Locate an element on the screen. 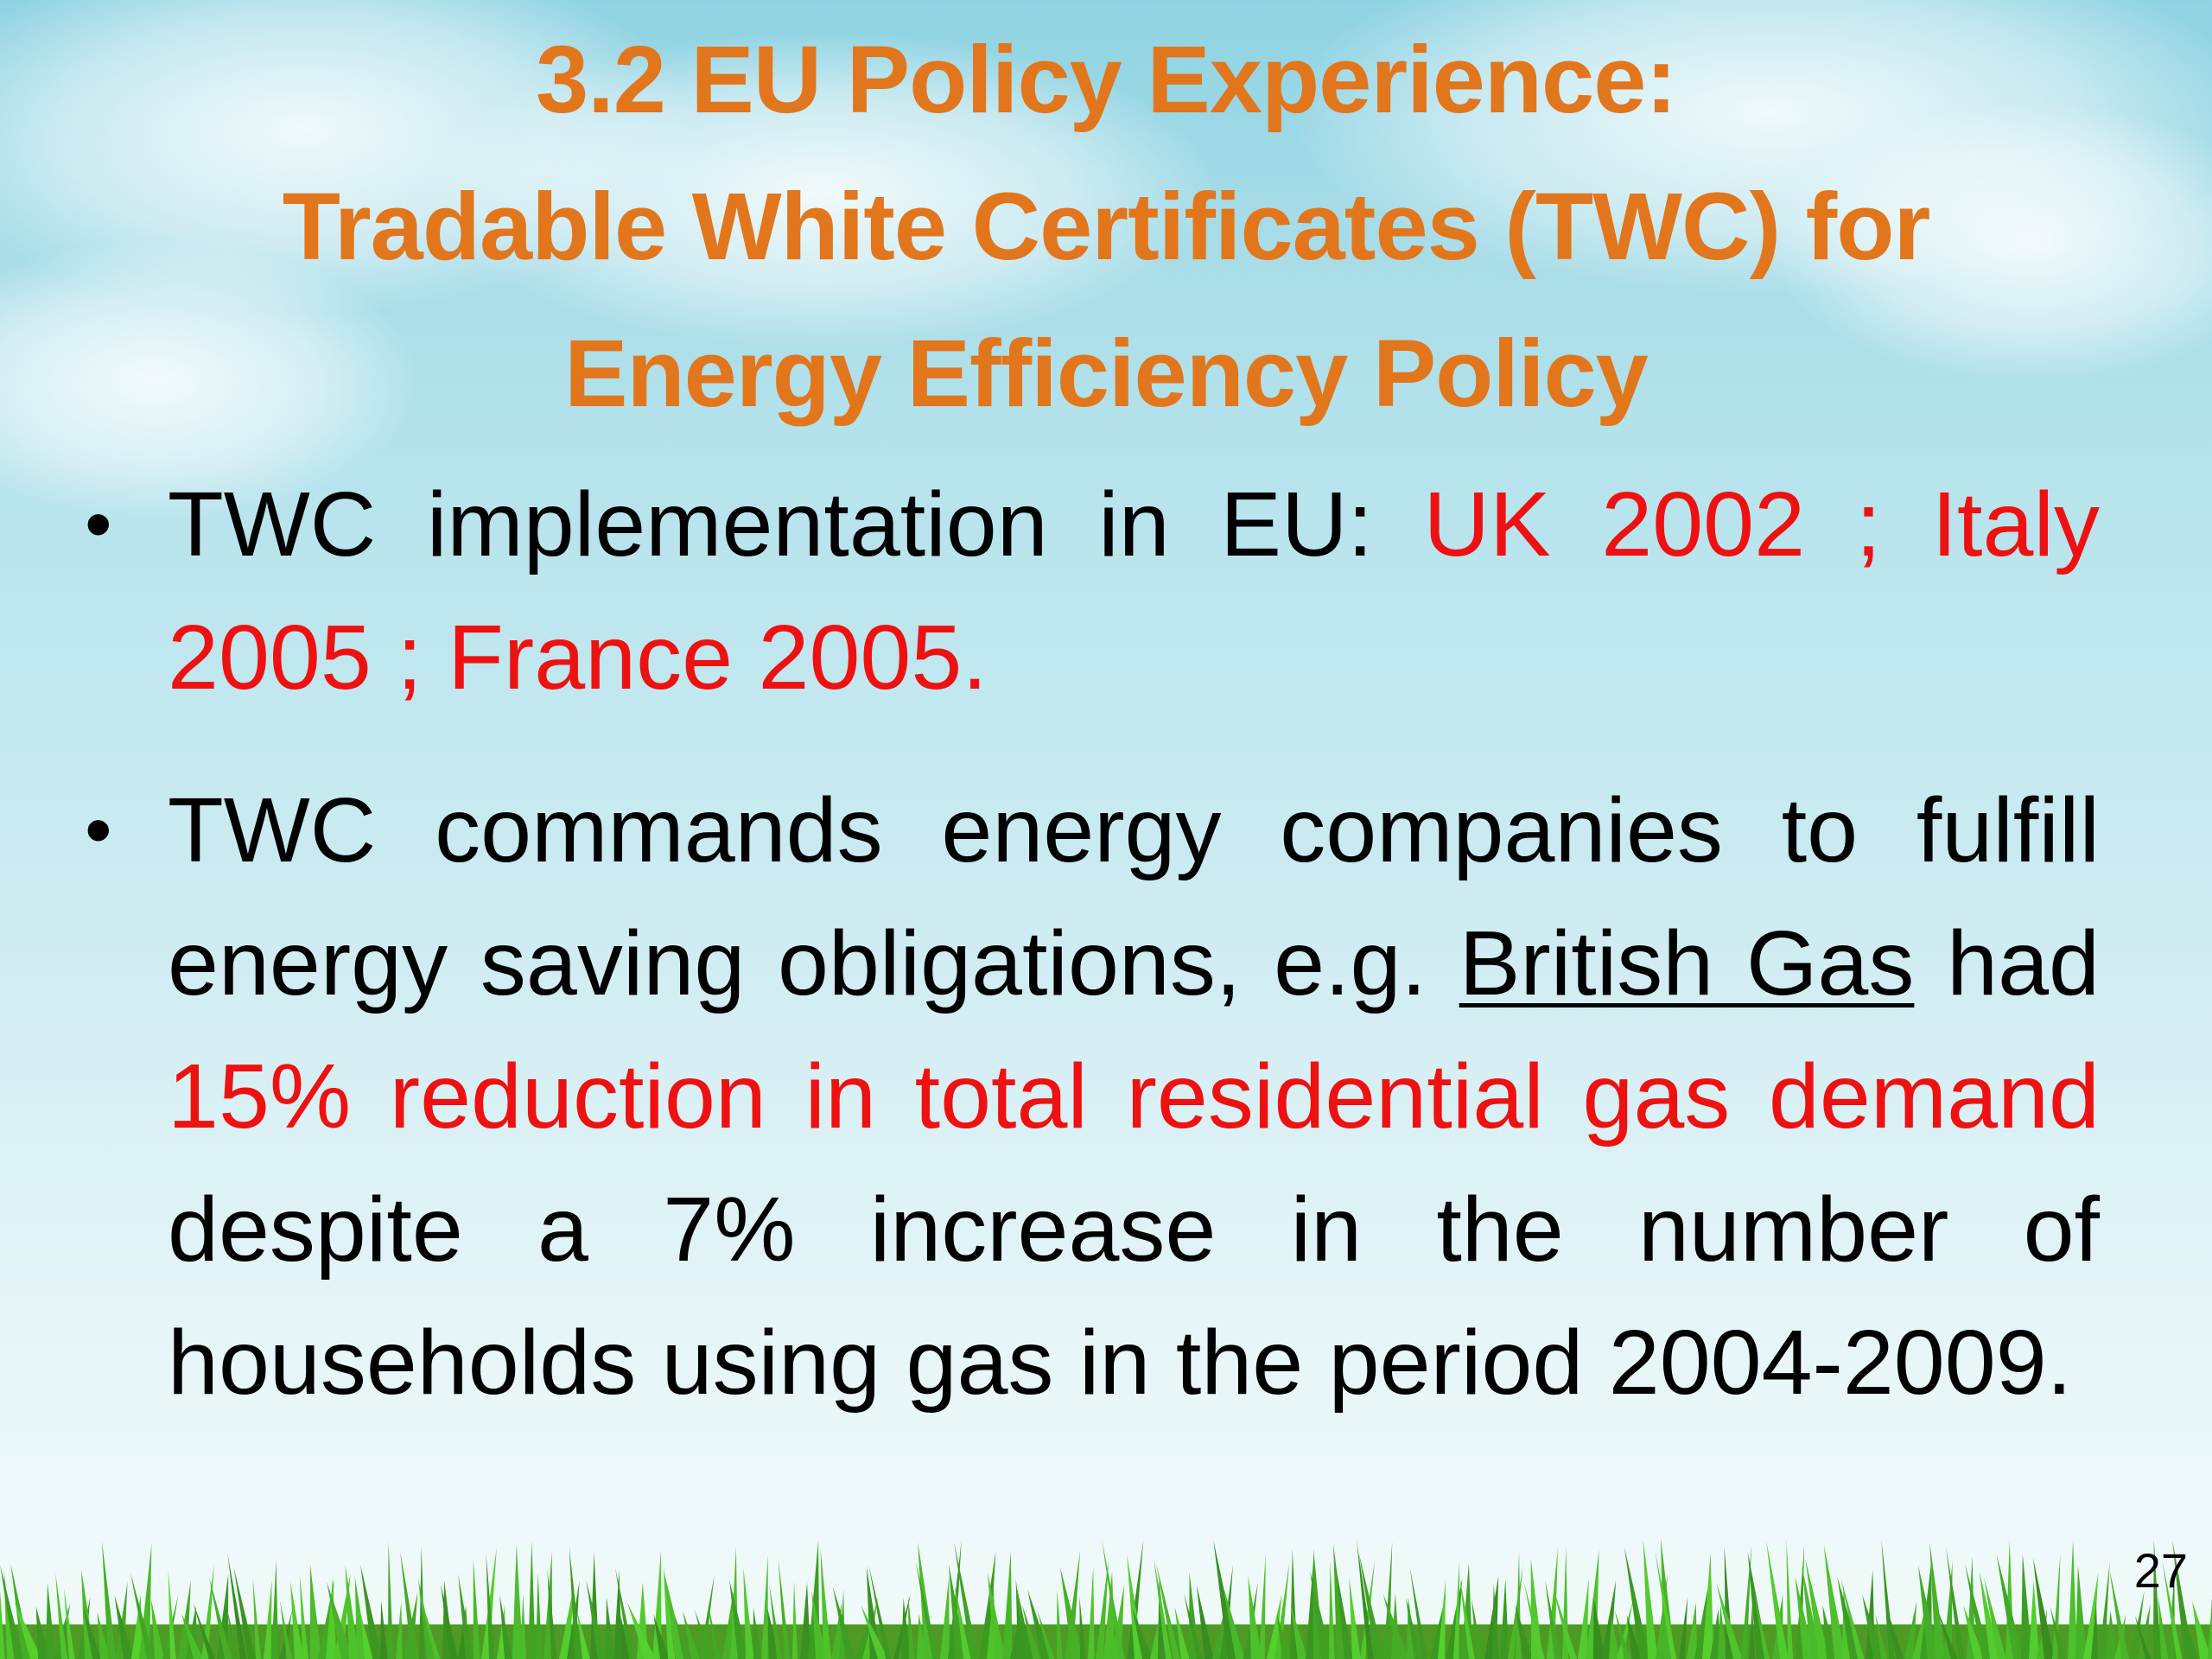  grass-decoration is located at coordinates (1106, 1598).